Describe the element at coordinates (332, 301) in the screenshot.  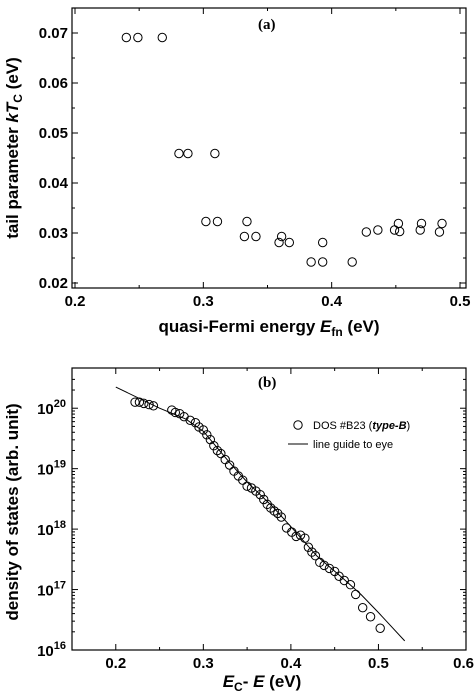
I see `a-xtick-label: 0.4` at that location.